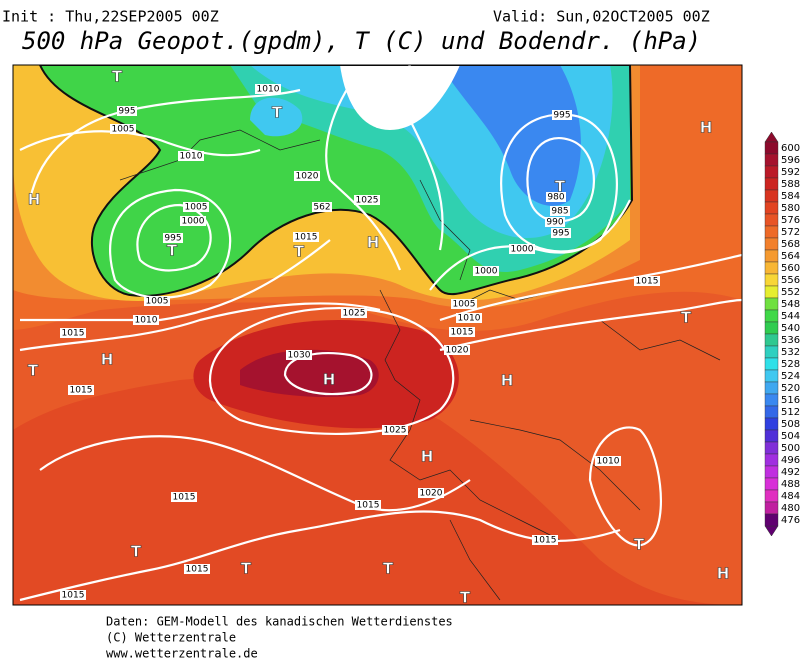 The width and height of the screenshot is (802, 662). I want to click on isobar-label: 562, so click(321, 208).